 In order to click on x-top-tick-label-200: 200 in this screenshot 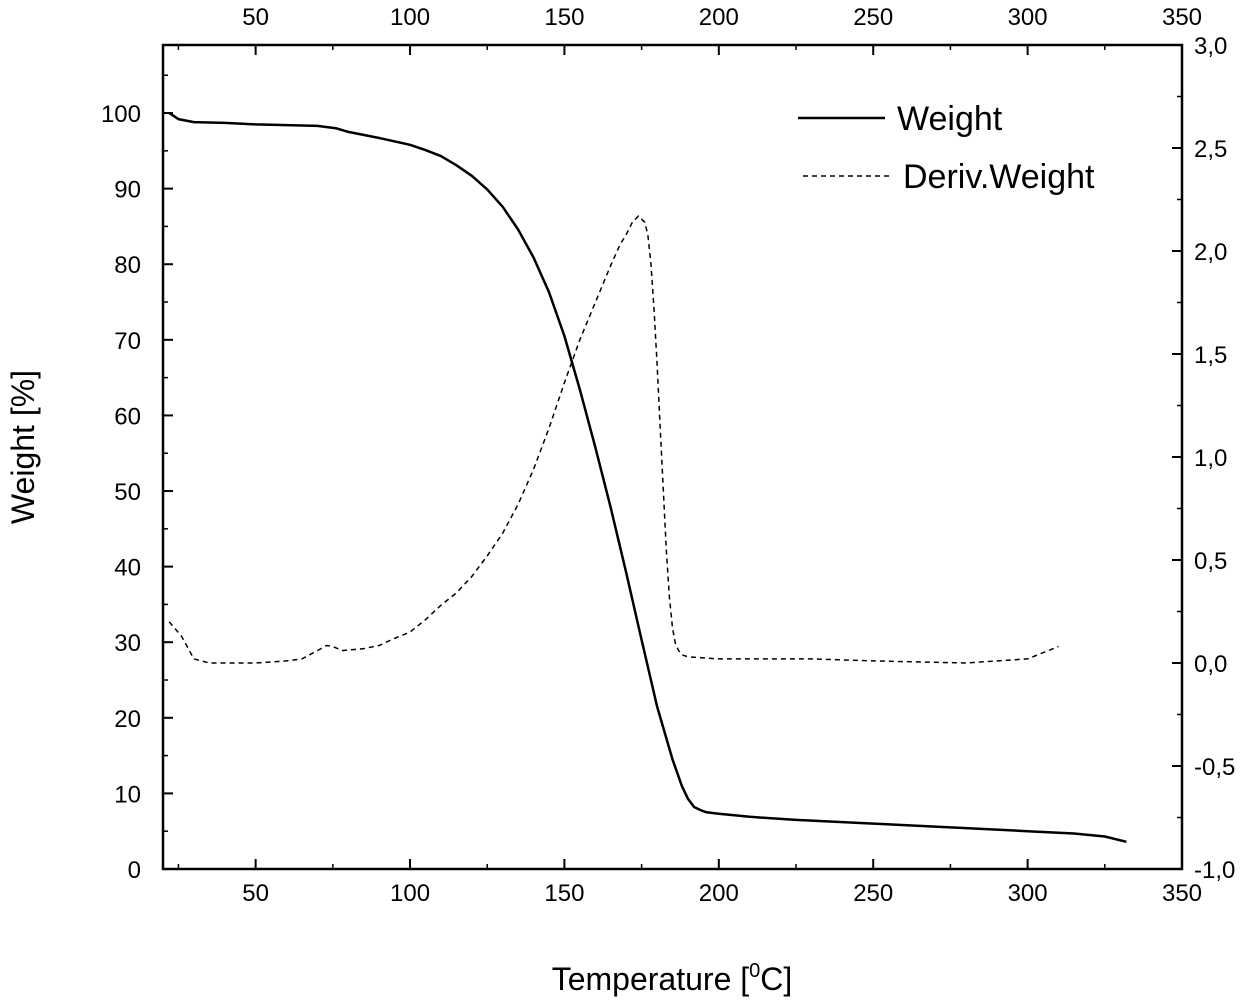, I will do `click(719, 17)`.